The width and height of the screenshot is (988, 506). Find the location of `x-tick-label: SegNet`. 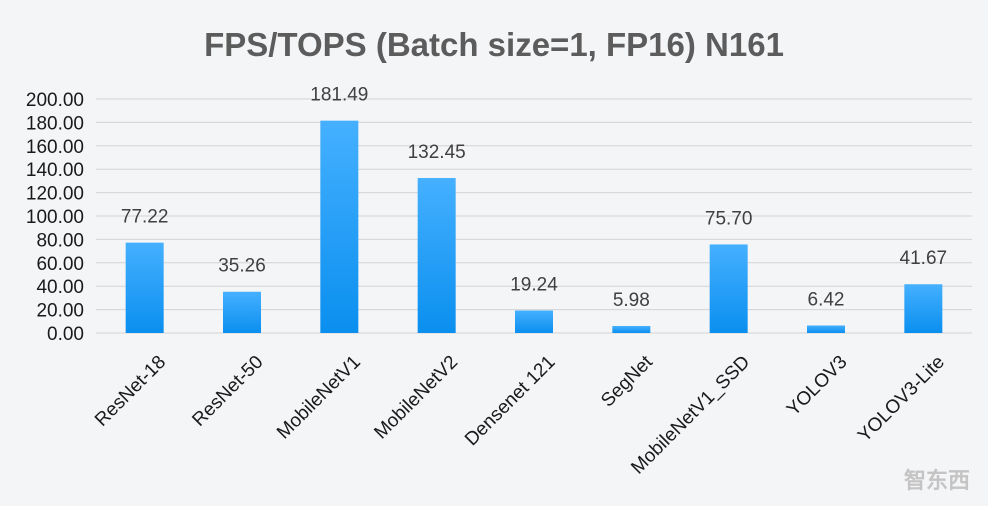

x-tick-label: SegNet is located at coordinates (627, 381).